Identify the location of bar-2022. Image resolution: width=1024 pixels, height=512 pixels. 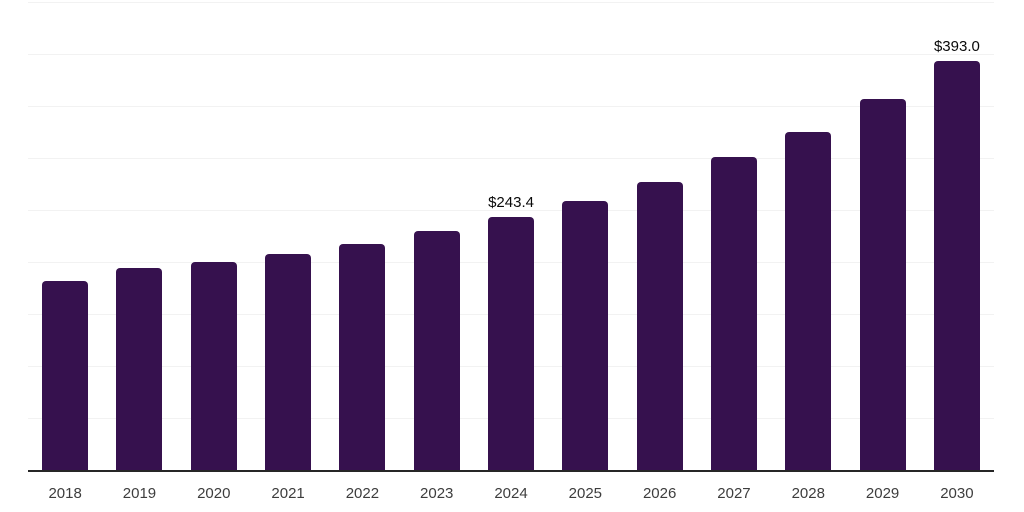
(362, 356).